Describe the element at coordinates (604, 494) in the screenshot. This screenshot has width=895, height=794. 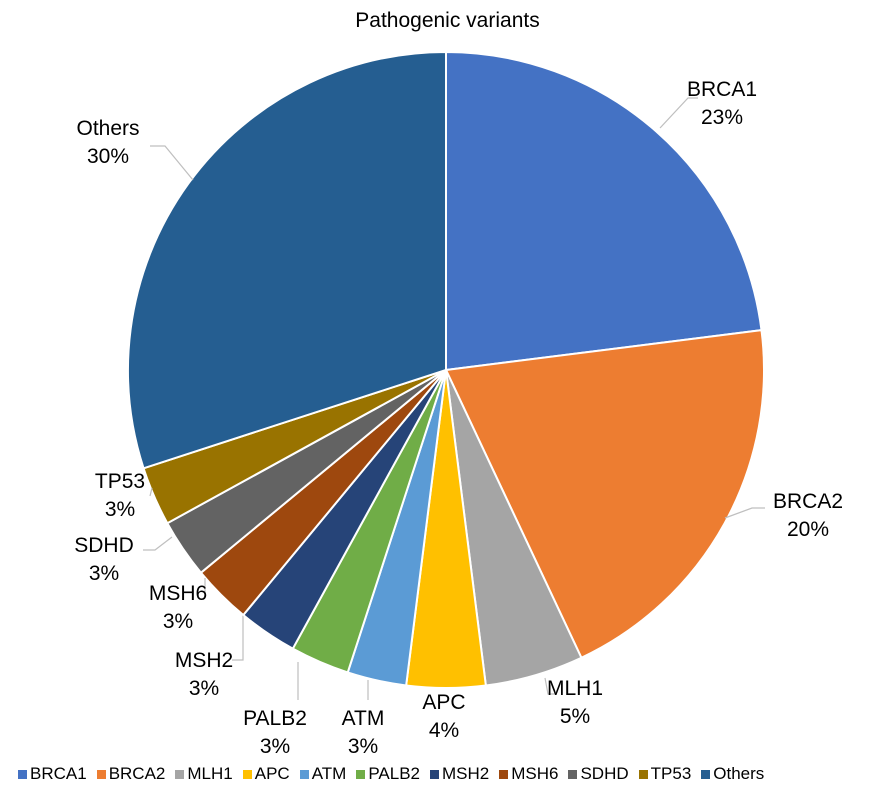
I see `pie-slice-brca2` at that location.